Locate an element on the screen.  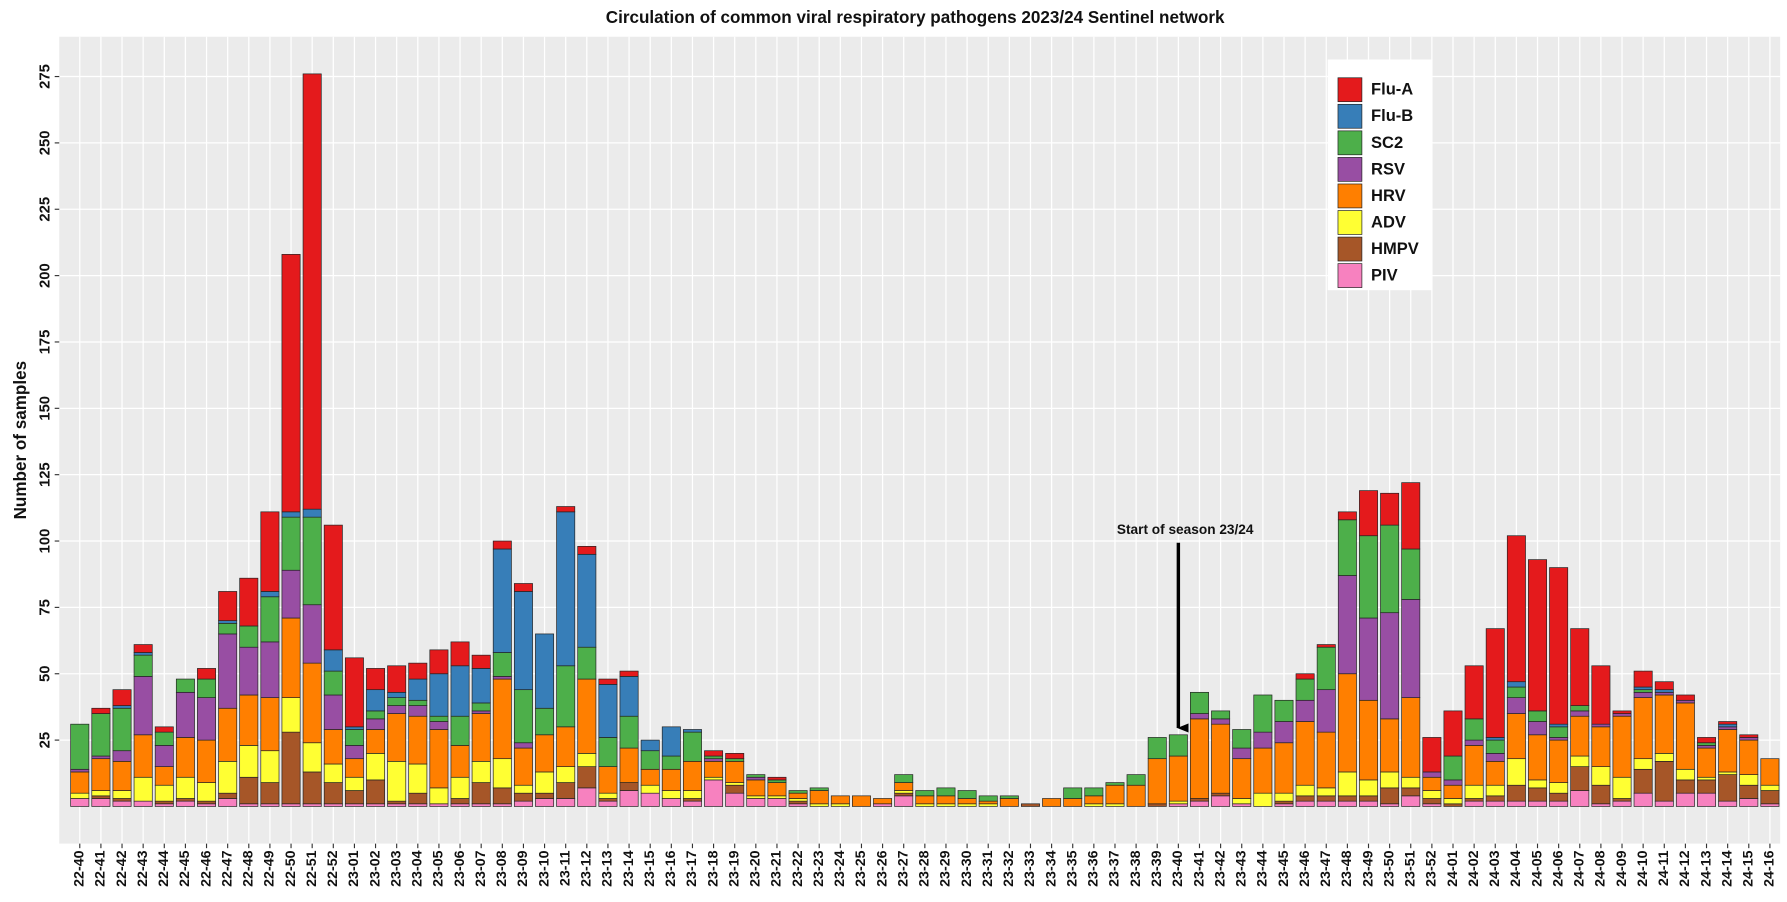
legend-label: PIV is located at coordinates (1384, 275).